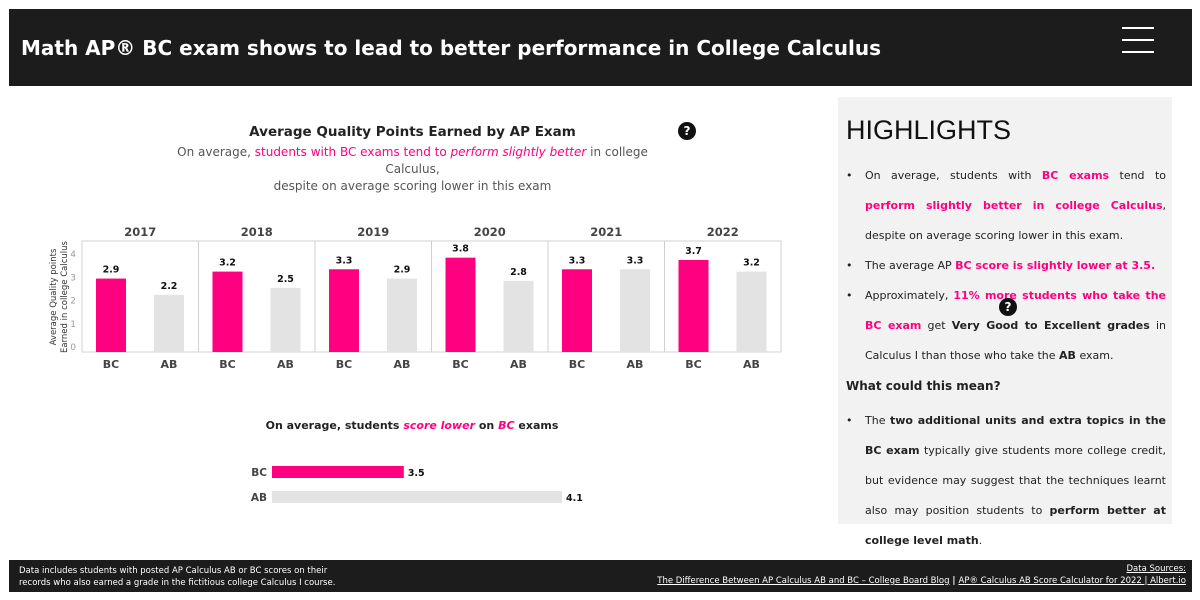 This screenshot has height=600, width=1200. Describe the element at coordinates (373, 232) in the screenshot. I see `panel-year-label: 2019` at that location.